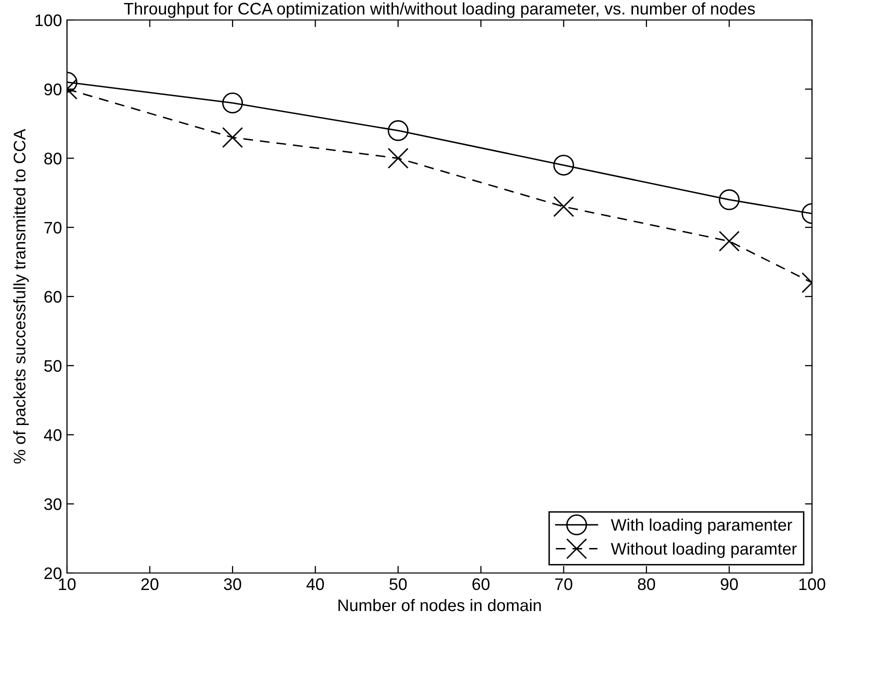  What do you see at coordinates (315, 584) in the screenshot?
I see `x-tick-label: 40` at bounding box center [315, 584].